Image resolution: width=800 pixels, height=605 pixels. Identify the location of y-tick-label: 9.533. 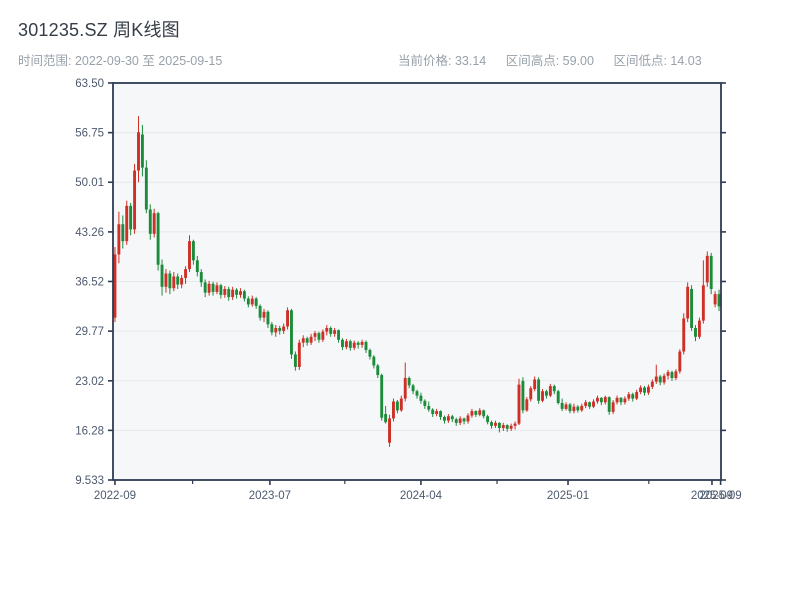
(89, 481).